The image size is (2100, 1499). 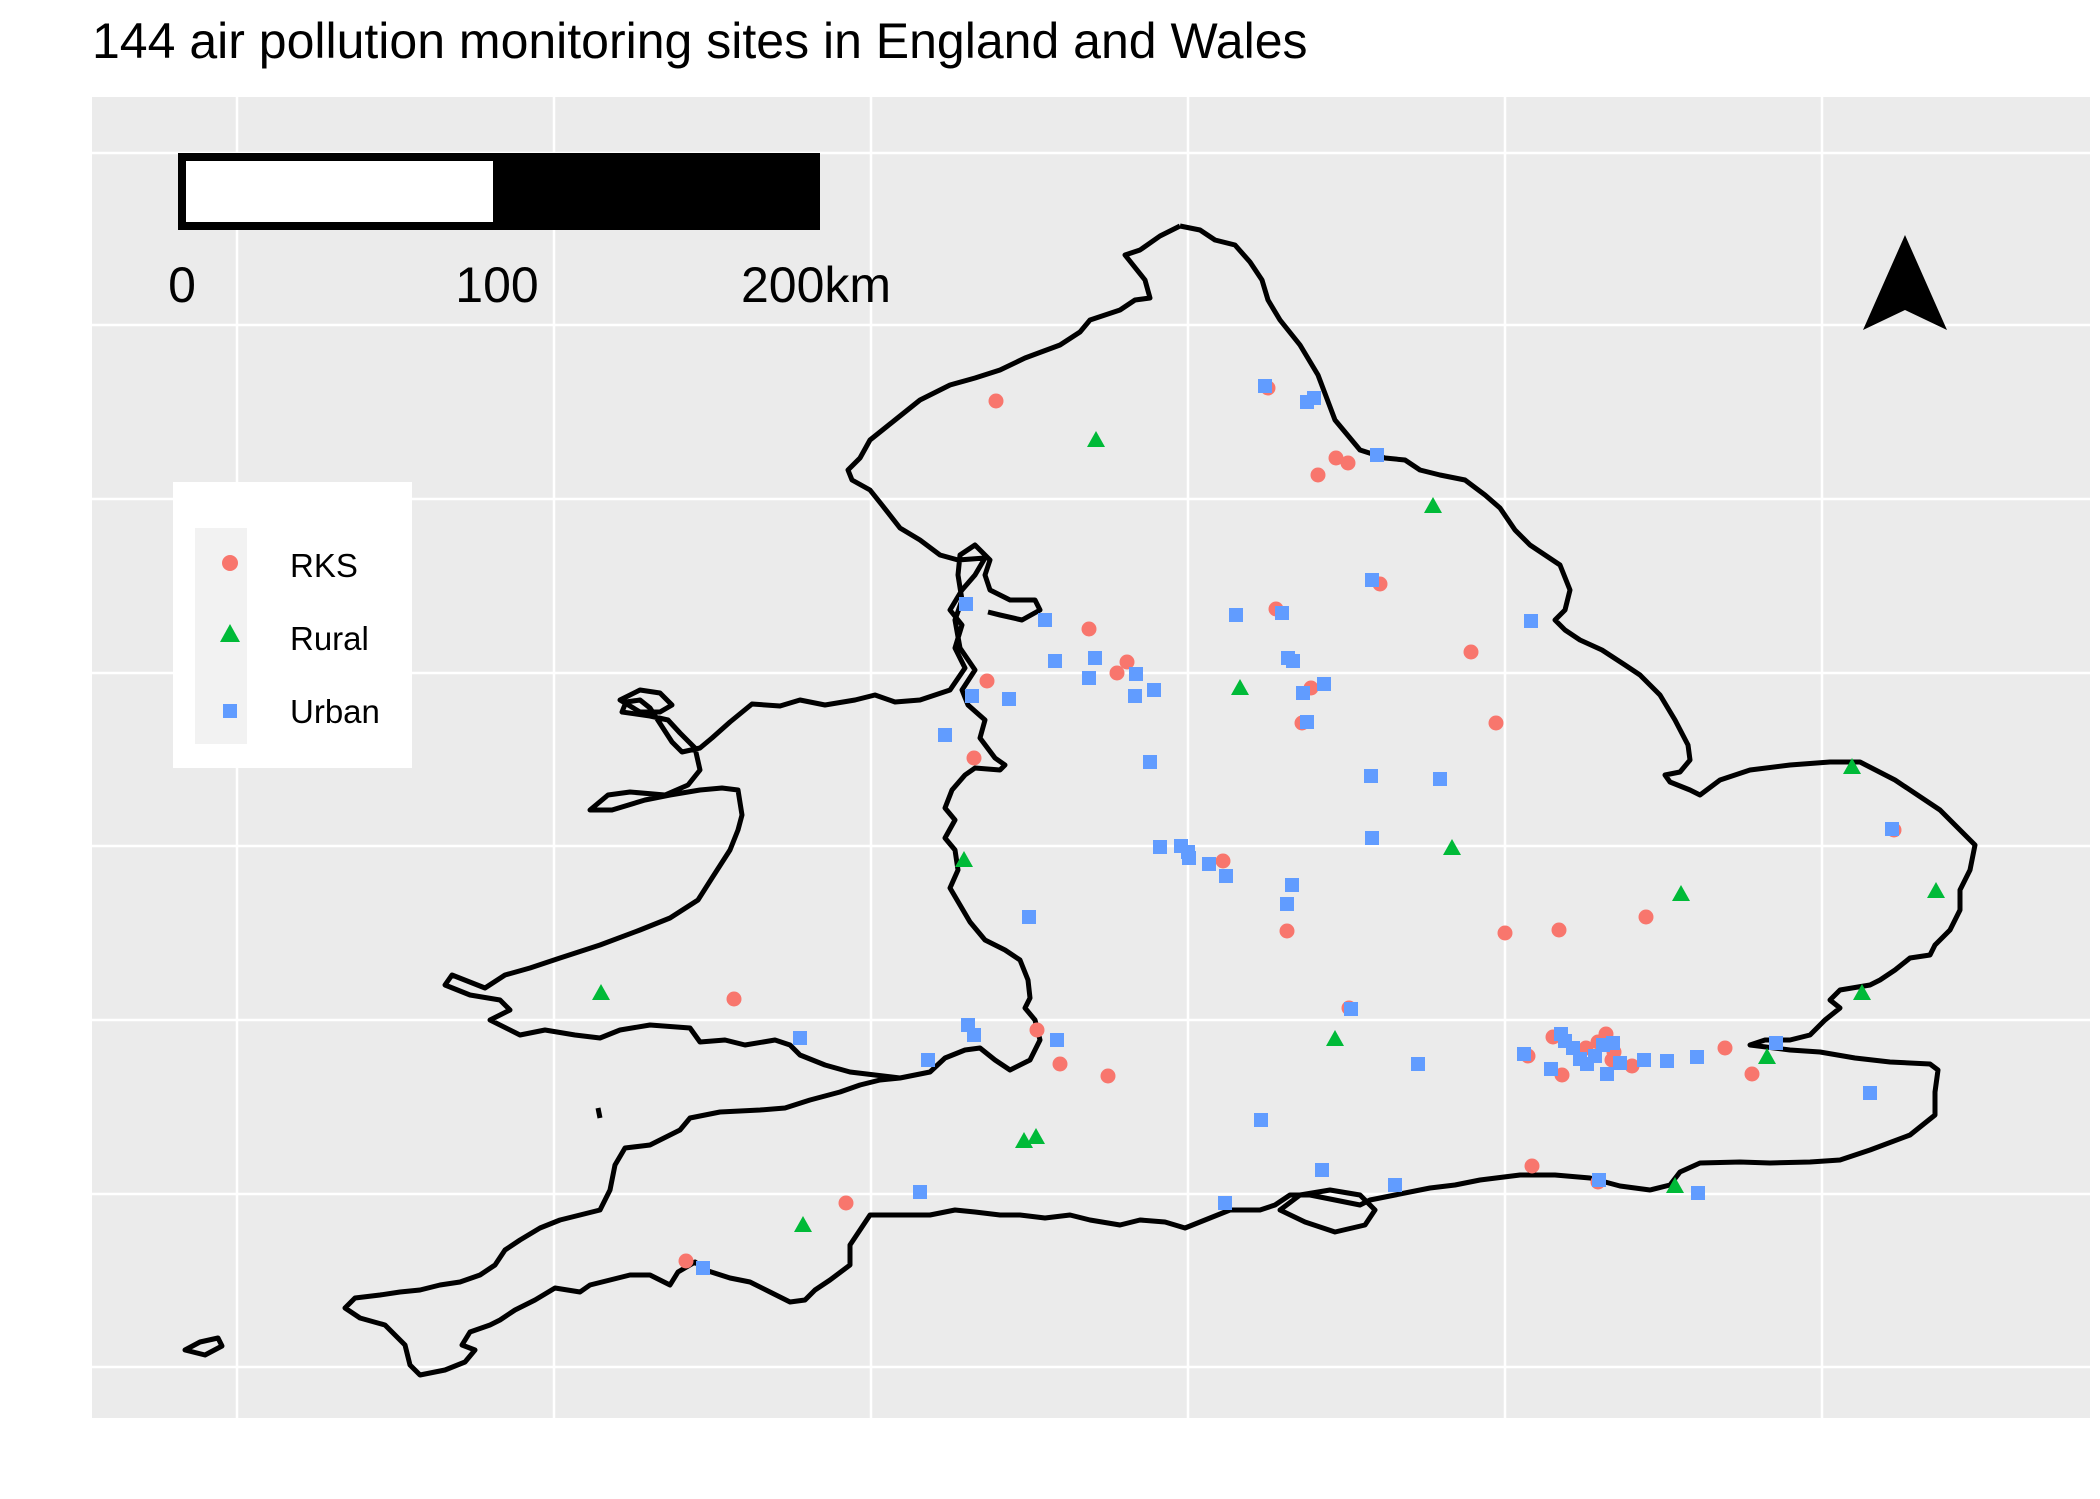 What do you see at coordinates (203, 1346) in the screenshot?
I see `isles-of-scilly-outline` at bounding box center [203, 1346].